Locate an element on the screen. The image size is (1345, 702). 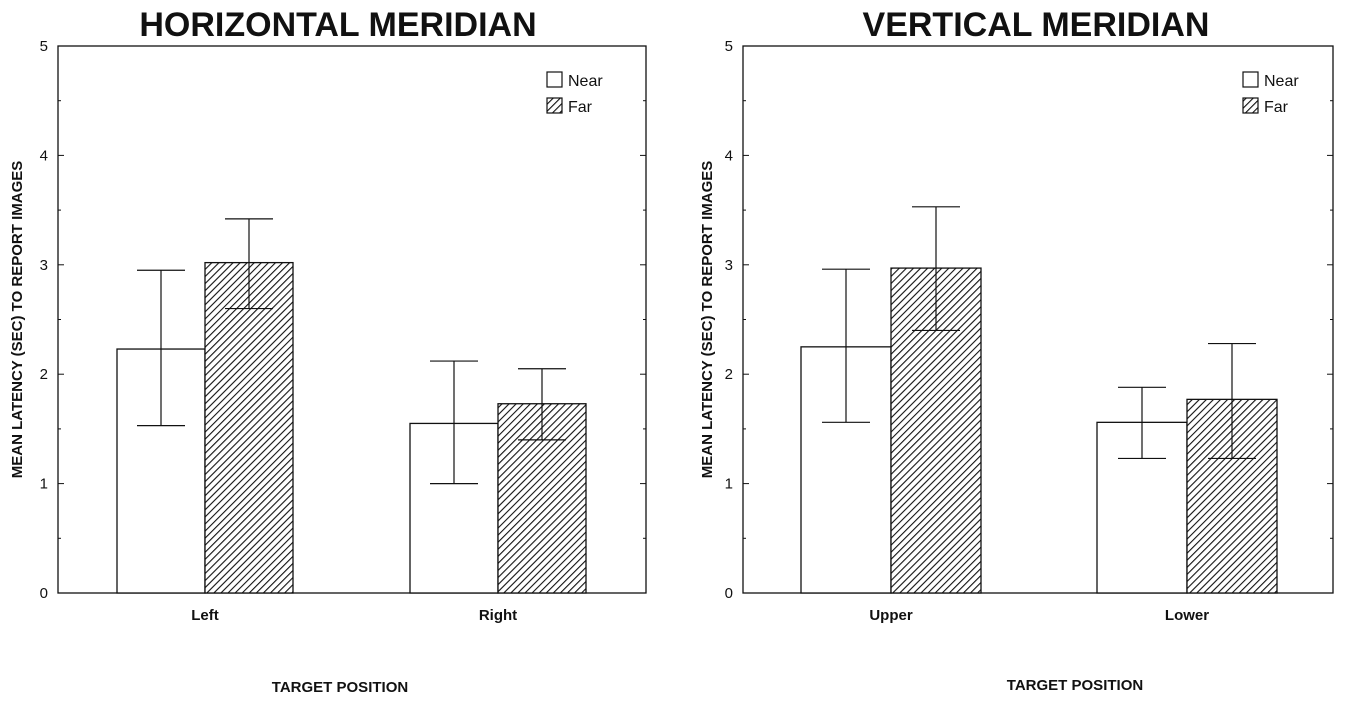
chart-title: VERTICAL MERIDIAN is located at coordinates (1036, 25).